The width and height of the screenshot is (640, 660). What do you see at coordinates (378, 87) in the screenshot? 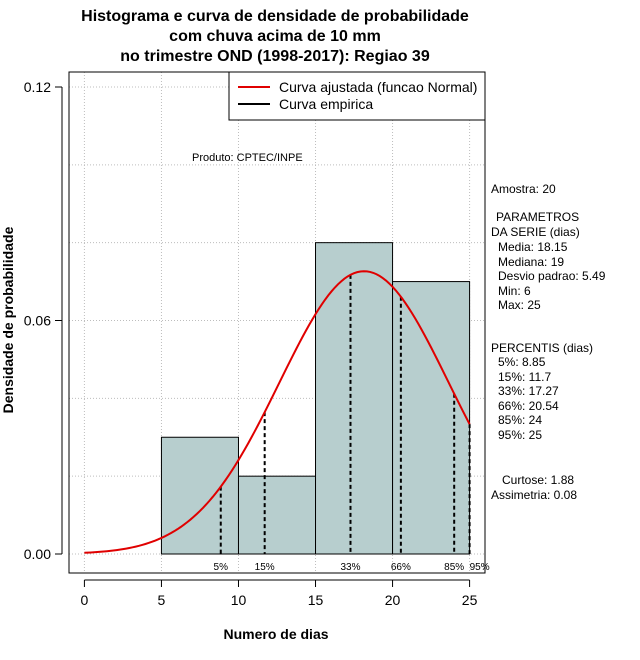
I see `legend-normal-label: Curva ajustada (funcao Normal)` at bounding box center [378, 87].